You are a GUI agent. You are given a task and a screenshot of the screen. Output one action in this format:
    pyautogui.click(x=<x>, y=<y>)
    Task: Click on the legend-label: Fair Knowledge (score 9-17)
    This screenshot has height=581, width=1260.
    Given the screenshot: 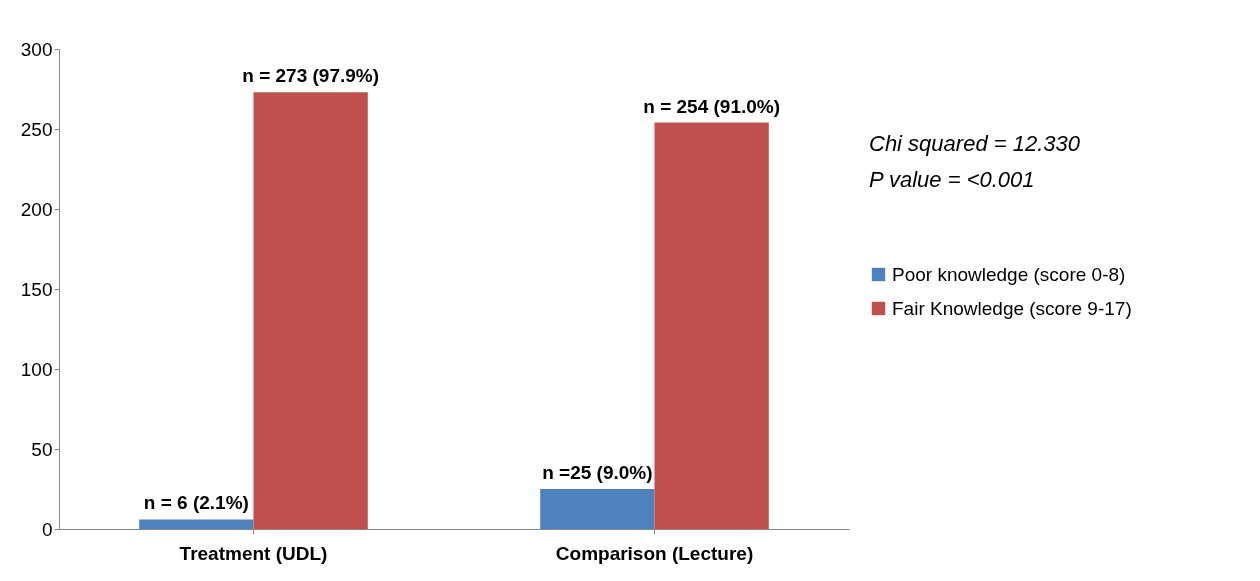 What is the action you would take?
    pyautogui.click(x=1012, y=308)
    